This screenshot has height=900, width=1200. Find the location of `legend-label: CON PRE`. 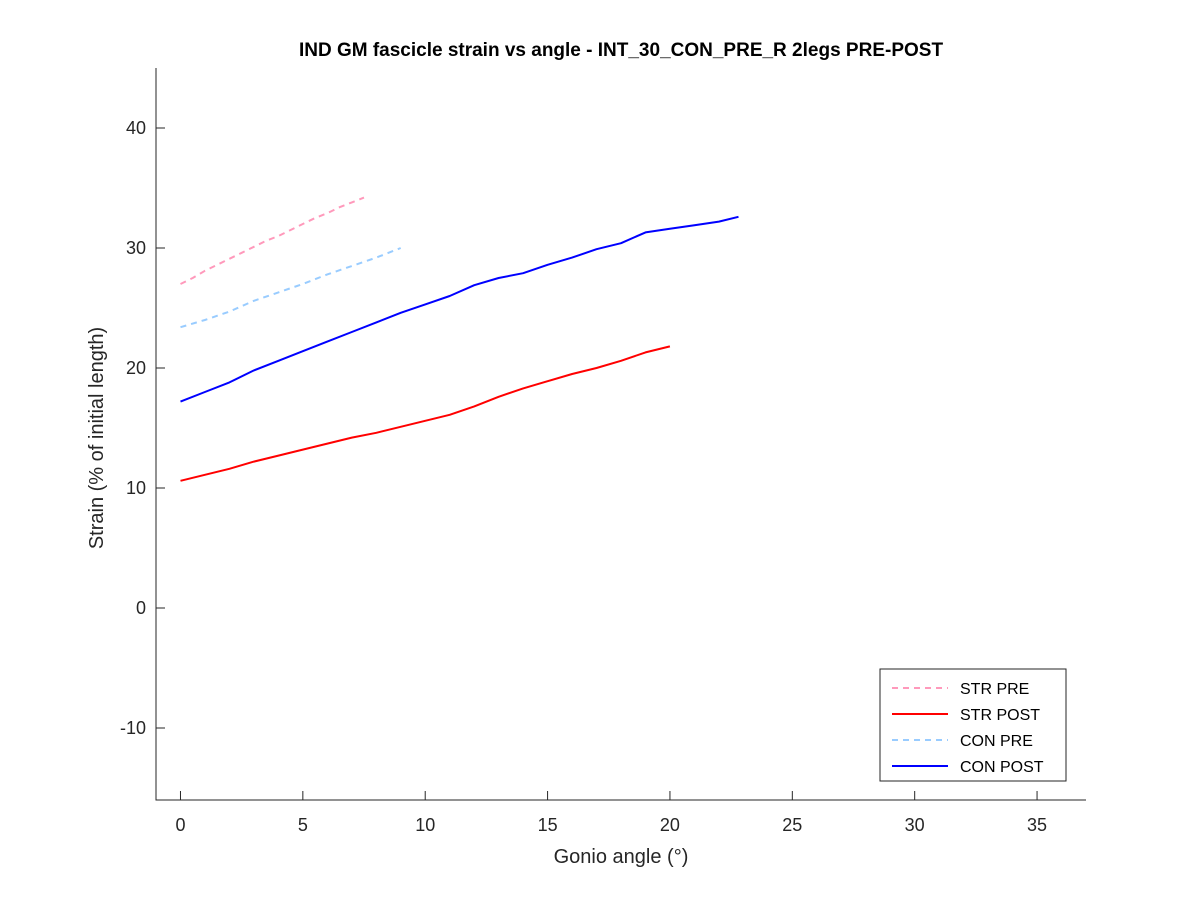

legend-label: CON PRE is located at coordinates (996, 741).